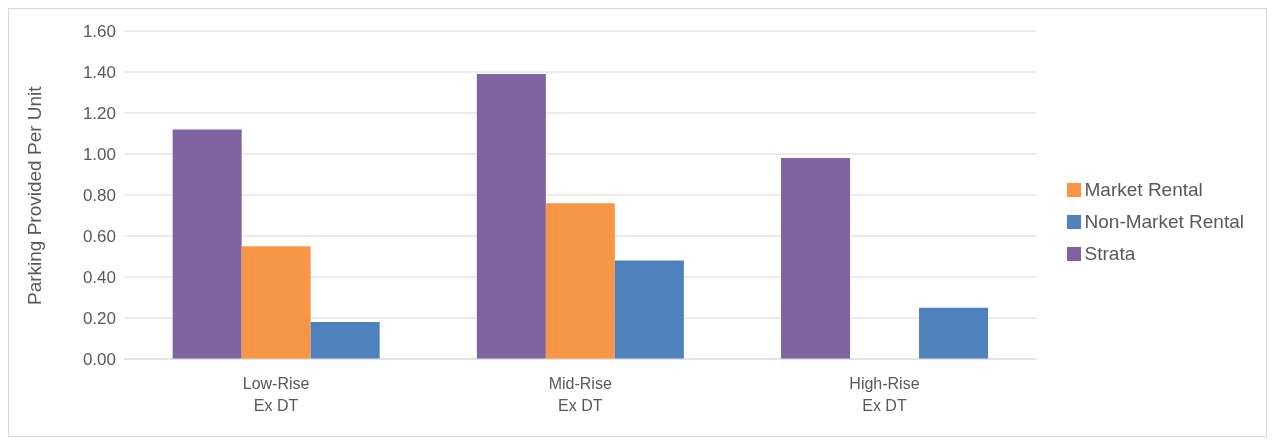 The width and height of the screenshot is (1275, 445). What do you see at coordinates (276, 394) in the screenshot?
I see `x-tick-label: Low-Rise Ex DT` at bounding box center [276, 394].